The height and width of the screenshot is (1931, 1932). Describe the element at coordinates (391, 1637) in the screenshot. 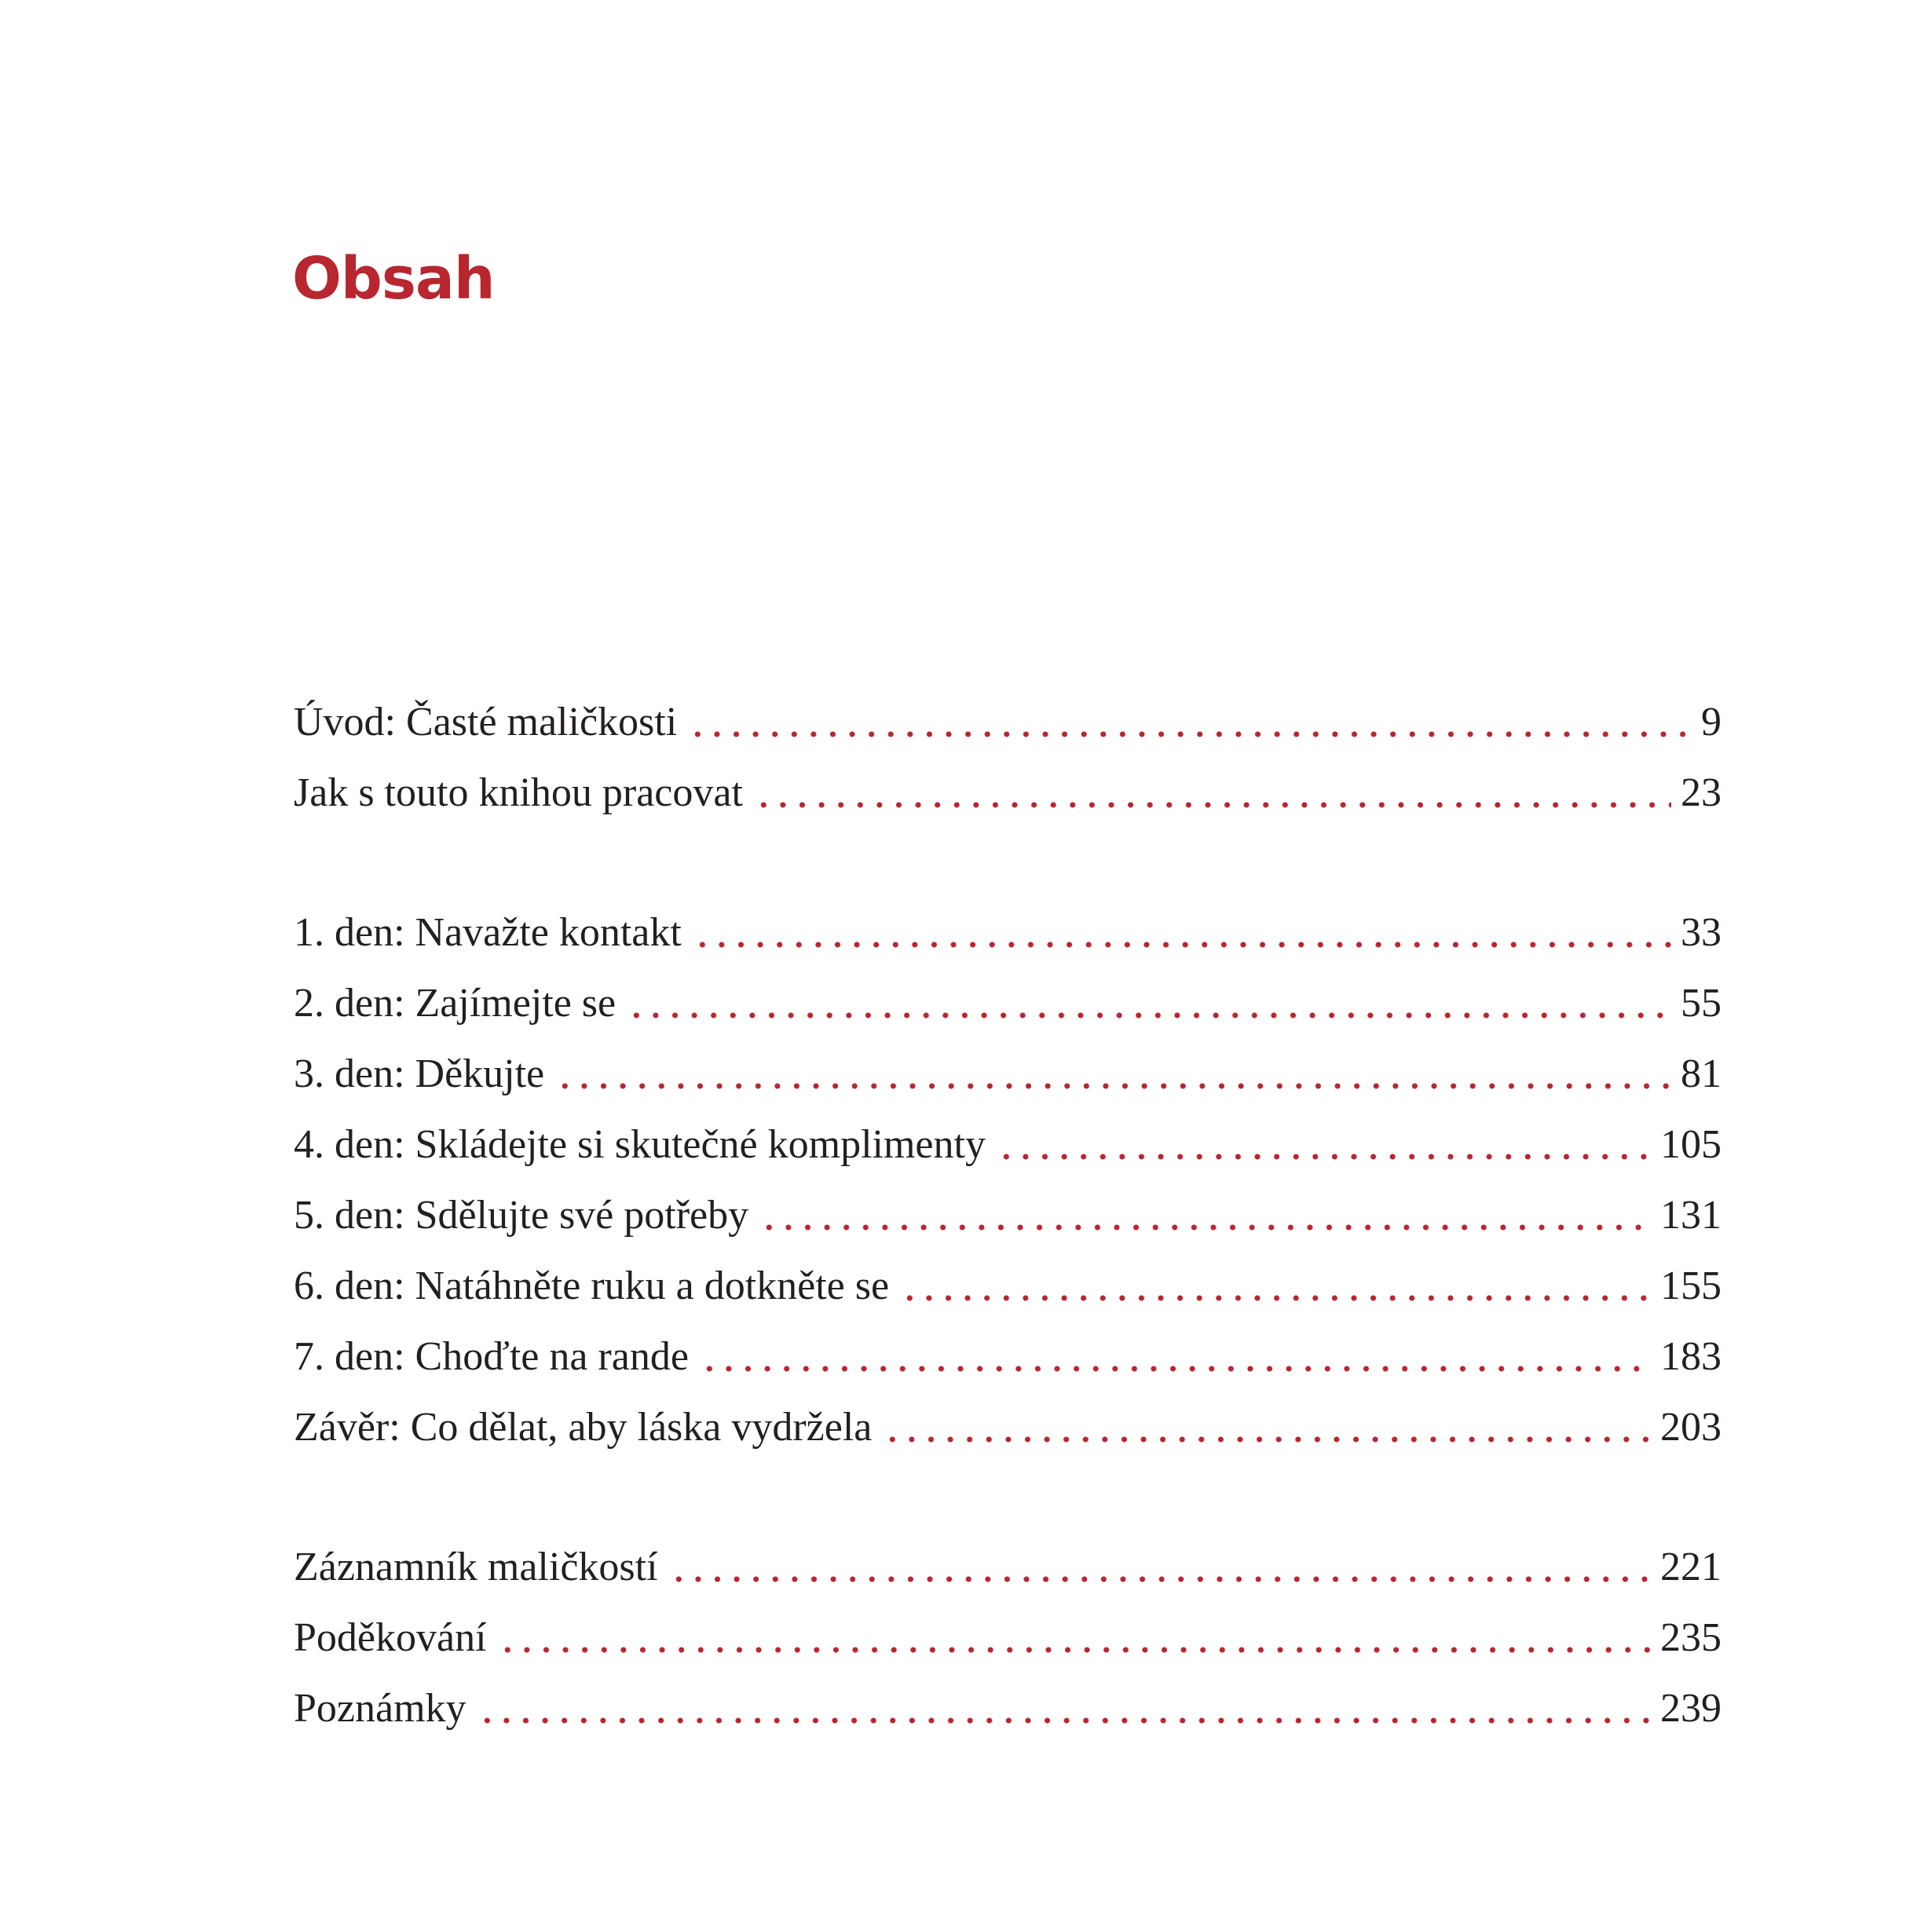

I see `toc-entry-title: Poděkování` at that location.